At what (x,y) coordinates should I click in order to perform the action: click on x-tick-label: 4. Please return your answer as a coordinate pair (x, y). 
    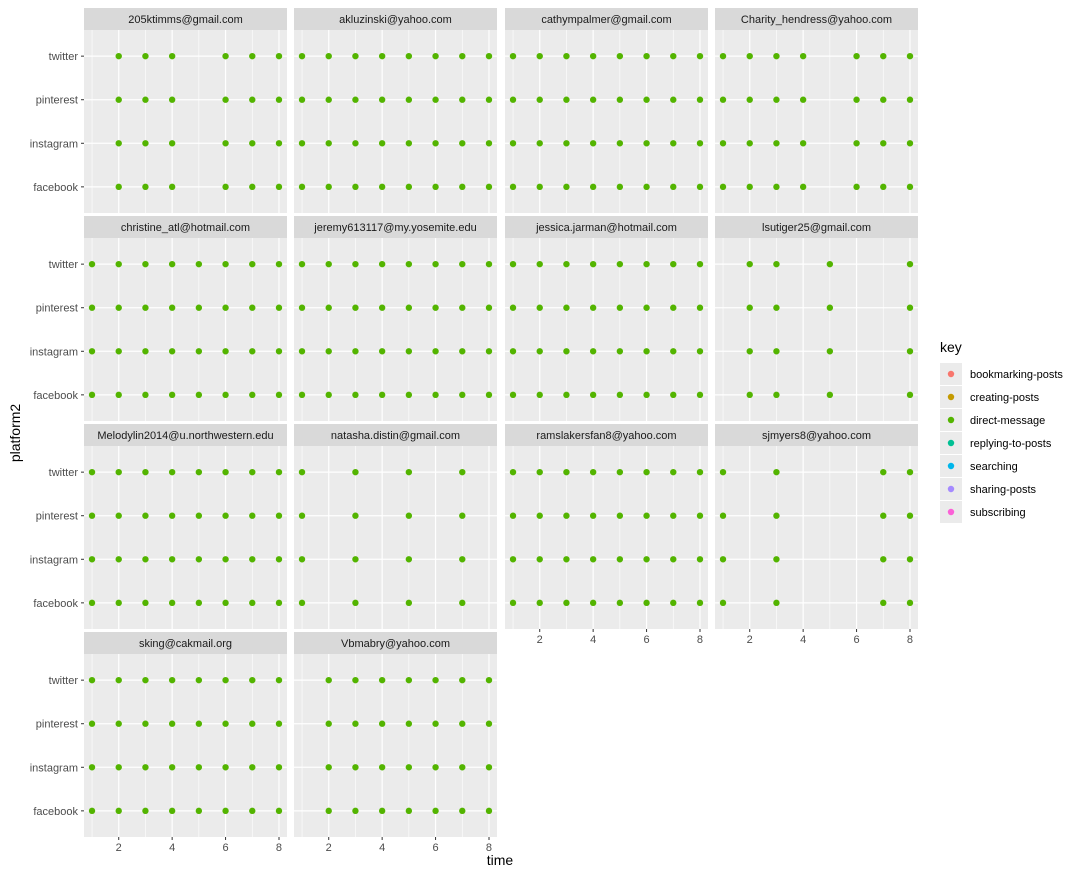
    Looking at the image, I should click on (382, 848).